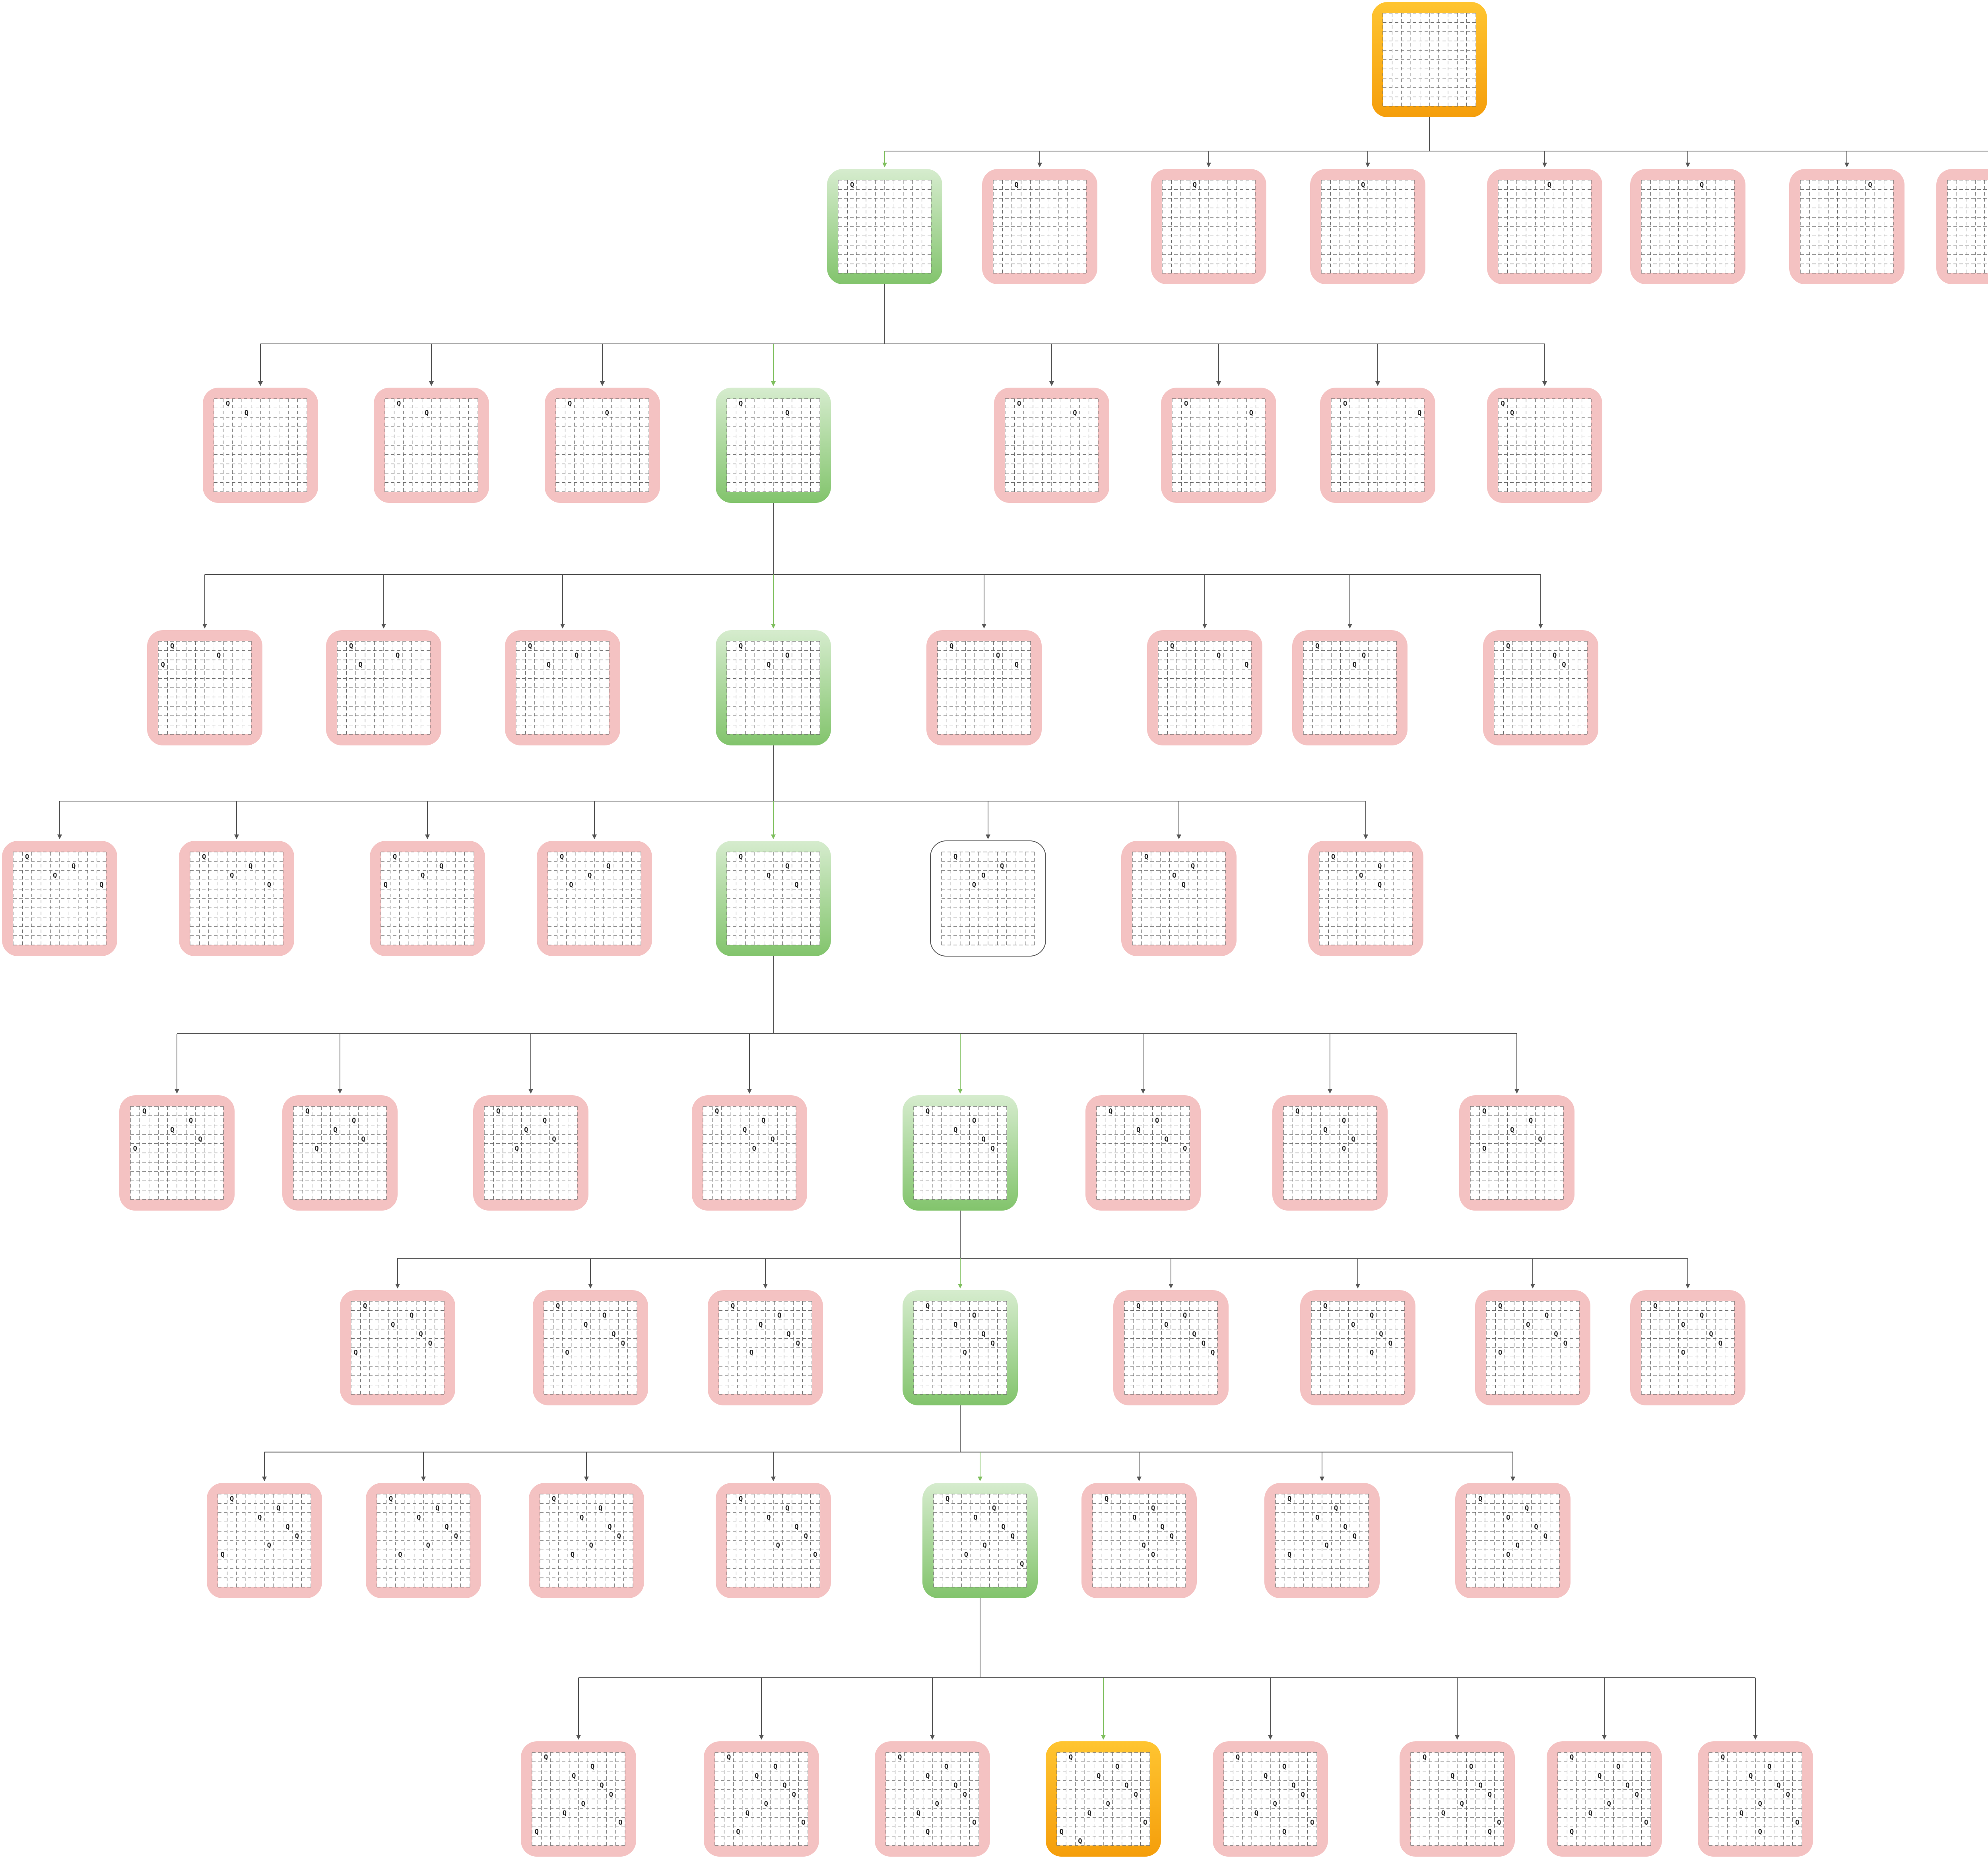 This screenshot has width=1988, height=1861. I want to click on board-node-path: Q Q Q, so click(773, 688).